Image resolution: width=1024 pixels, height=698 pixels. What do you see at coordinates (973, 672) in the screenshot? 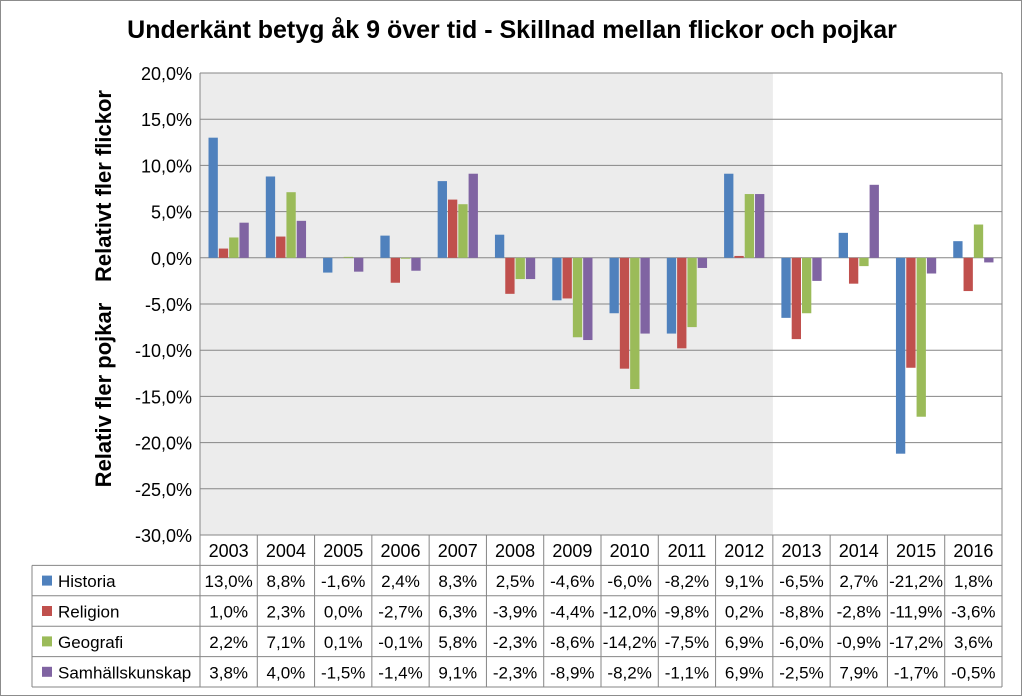
I see `data-label: -0,5%` at bounding box center [973, 672].